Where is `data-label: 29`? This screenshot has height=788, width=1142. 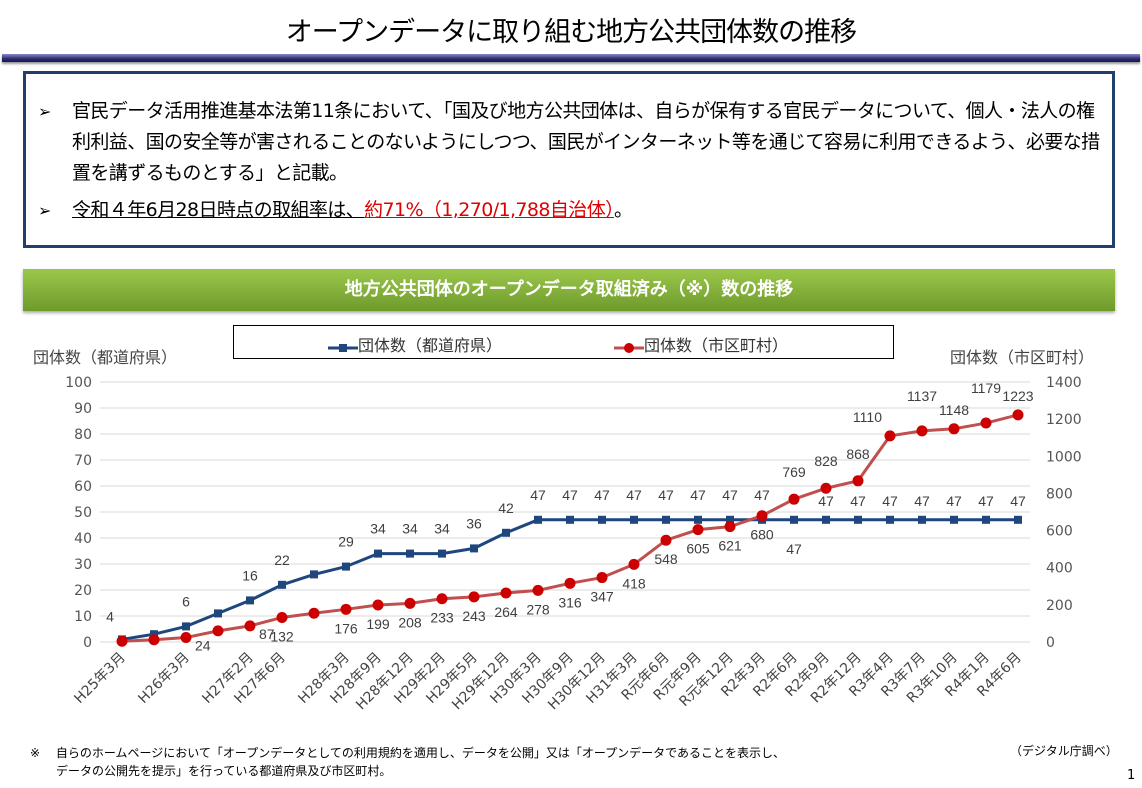
data-label: 29 is located at coordinates (346, 542).